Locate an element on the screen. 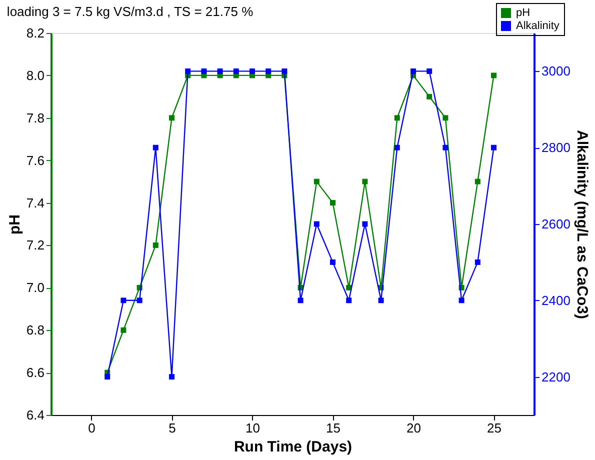 The height and width of the screenshot is (460, 595). y-tick-label: 7.2 is located at coordinates (35, 245).